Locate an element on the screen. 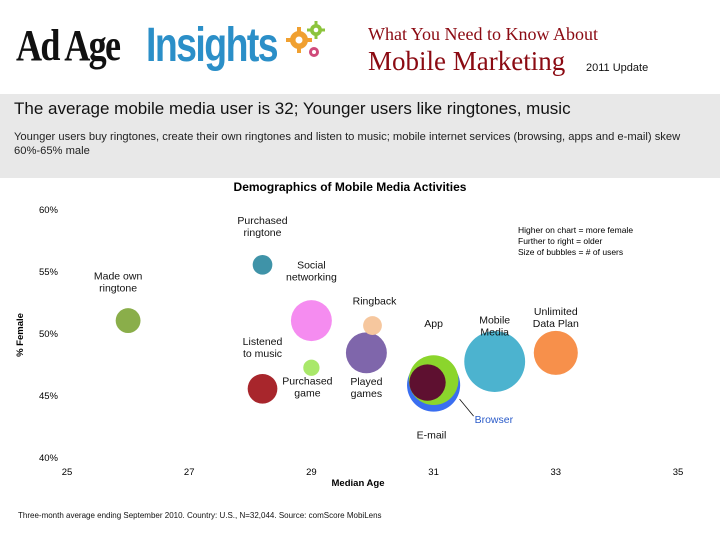 This screenshot has width=720, height=540. bubble-label: Purchased game is located at coordinates (307, 388).